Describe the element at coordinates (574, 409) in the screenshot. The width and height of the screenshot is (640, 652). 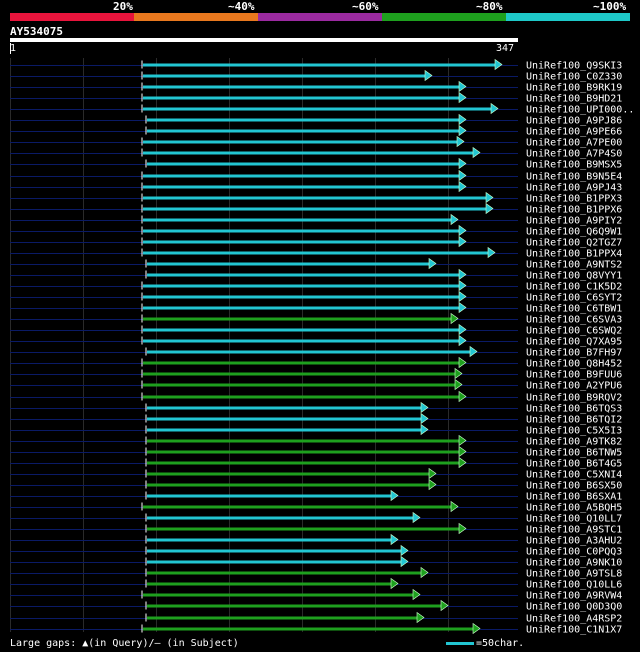
I see `hit-label: UniRef100_B6TQS3` at that location.